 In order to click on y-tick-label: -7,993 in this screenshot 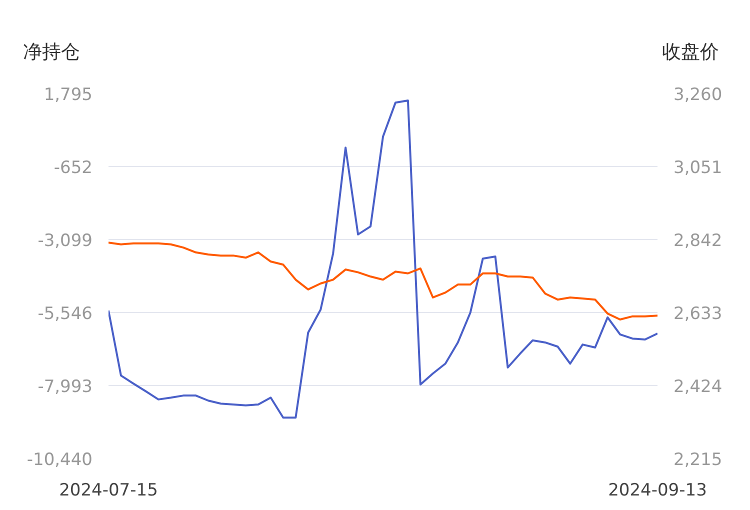, I will do `click(65, 387)`.